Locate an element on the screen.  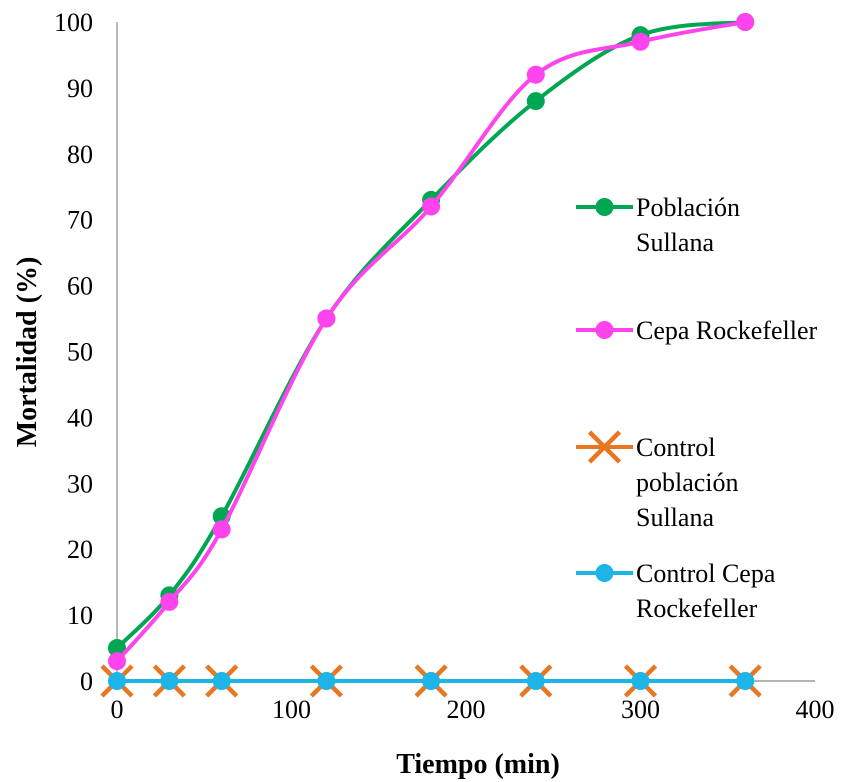
x-tick-label: 400 is located at coordinates (815, 709).